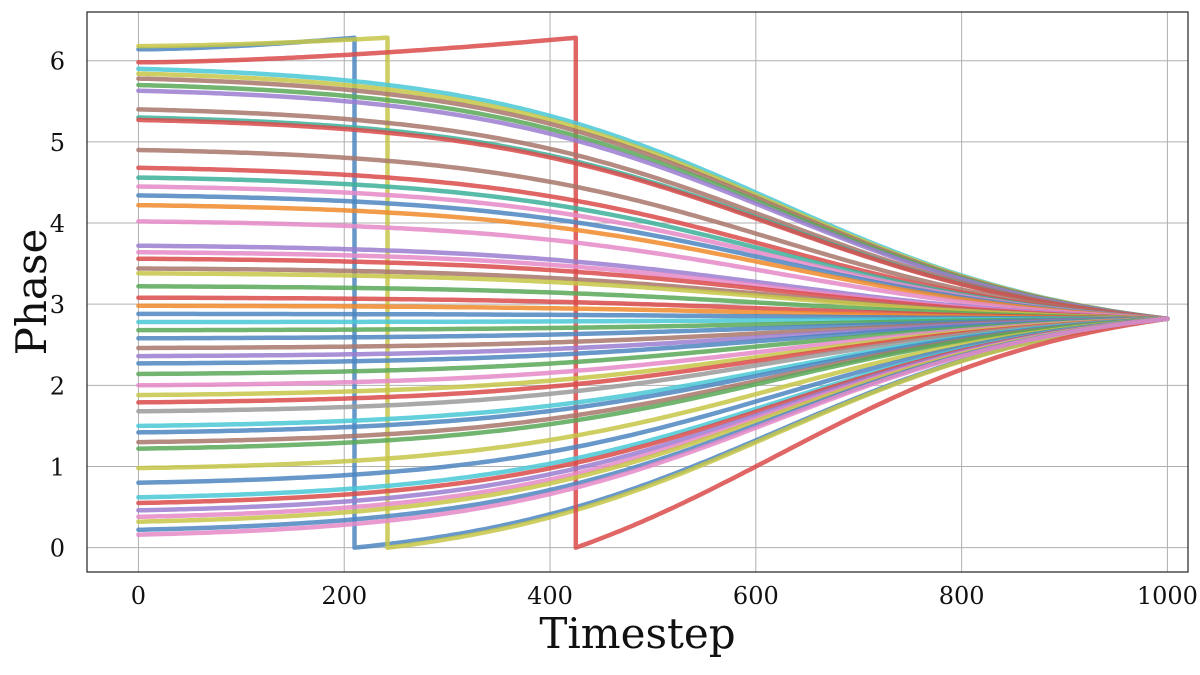  I want to click on y-tick-label: 0, so click(57, 549).